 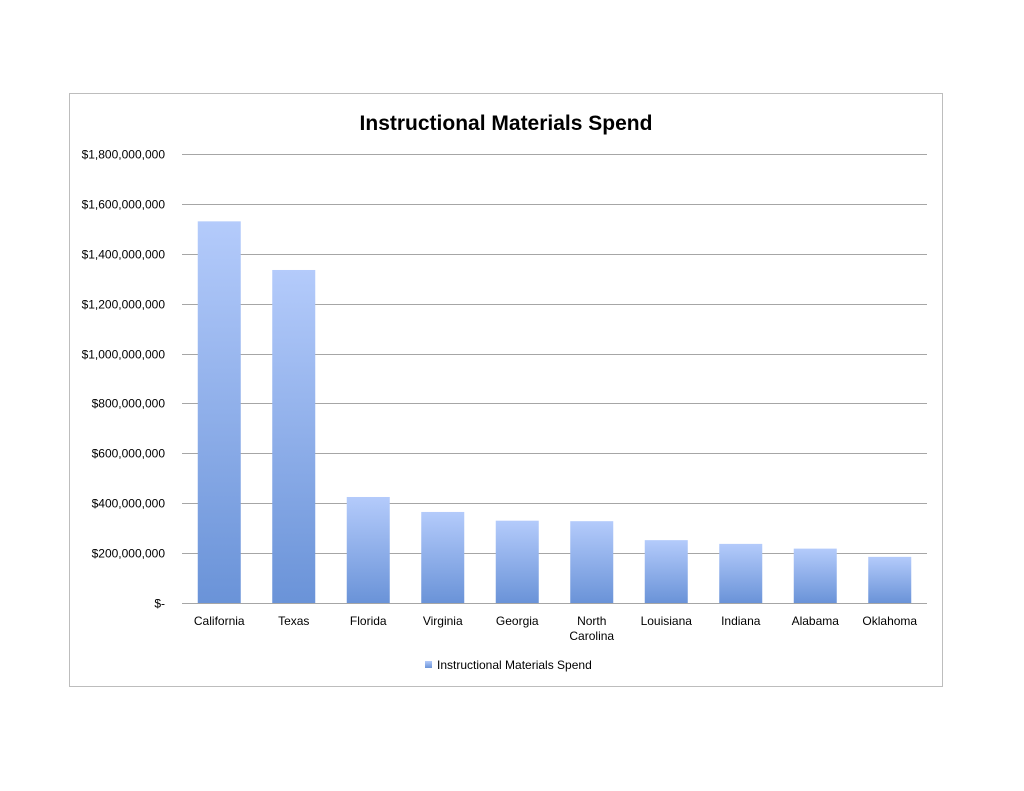 What do you see at coordinates (741, 621) in the screenshot?
I see `x-tick-label: Indiana` at bounding box center [741, 621].